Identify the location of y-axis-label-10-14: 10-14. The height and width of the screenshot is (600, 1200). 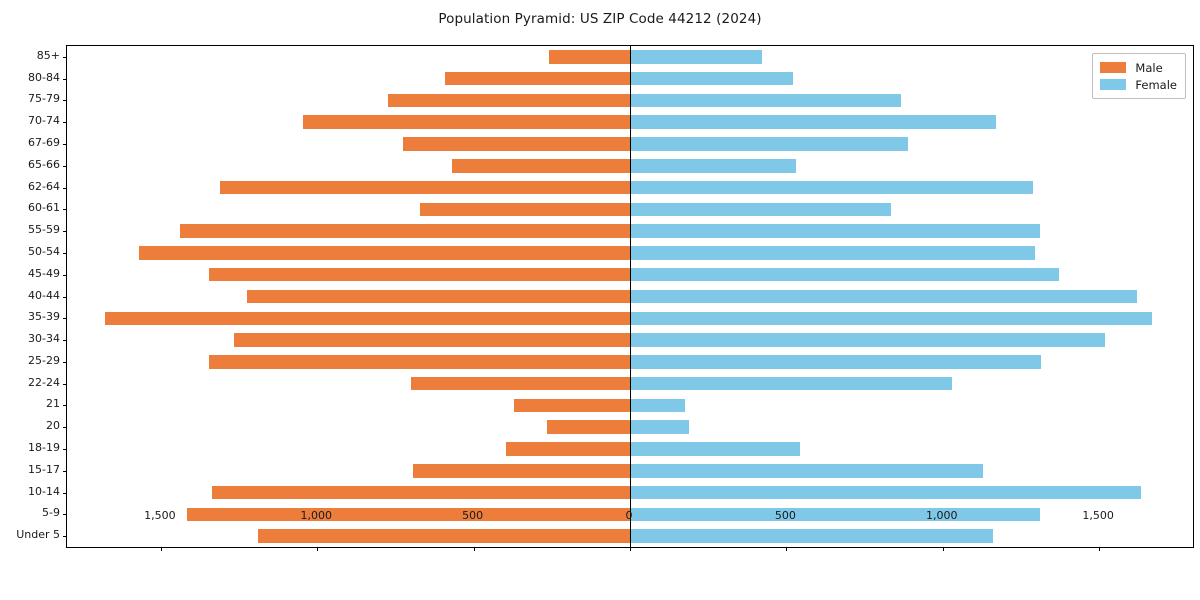
(44, 491).